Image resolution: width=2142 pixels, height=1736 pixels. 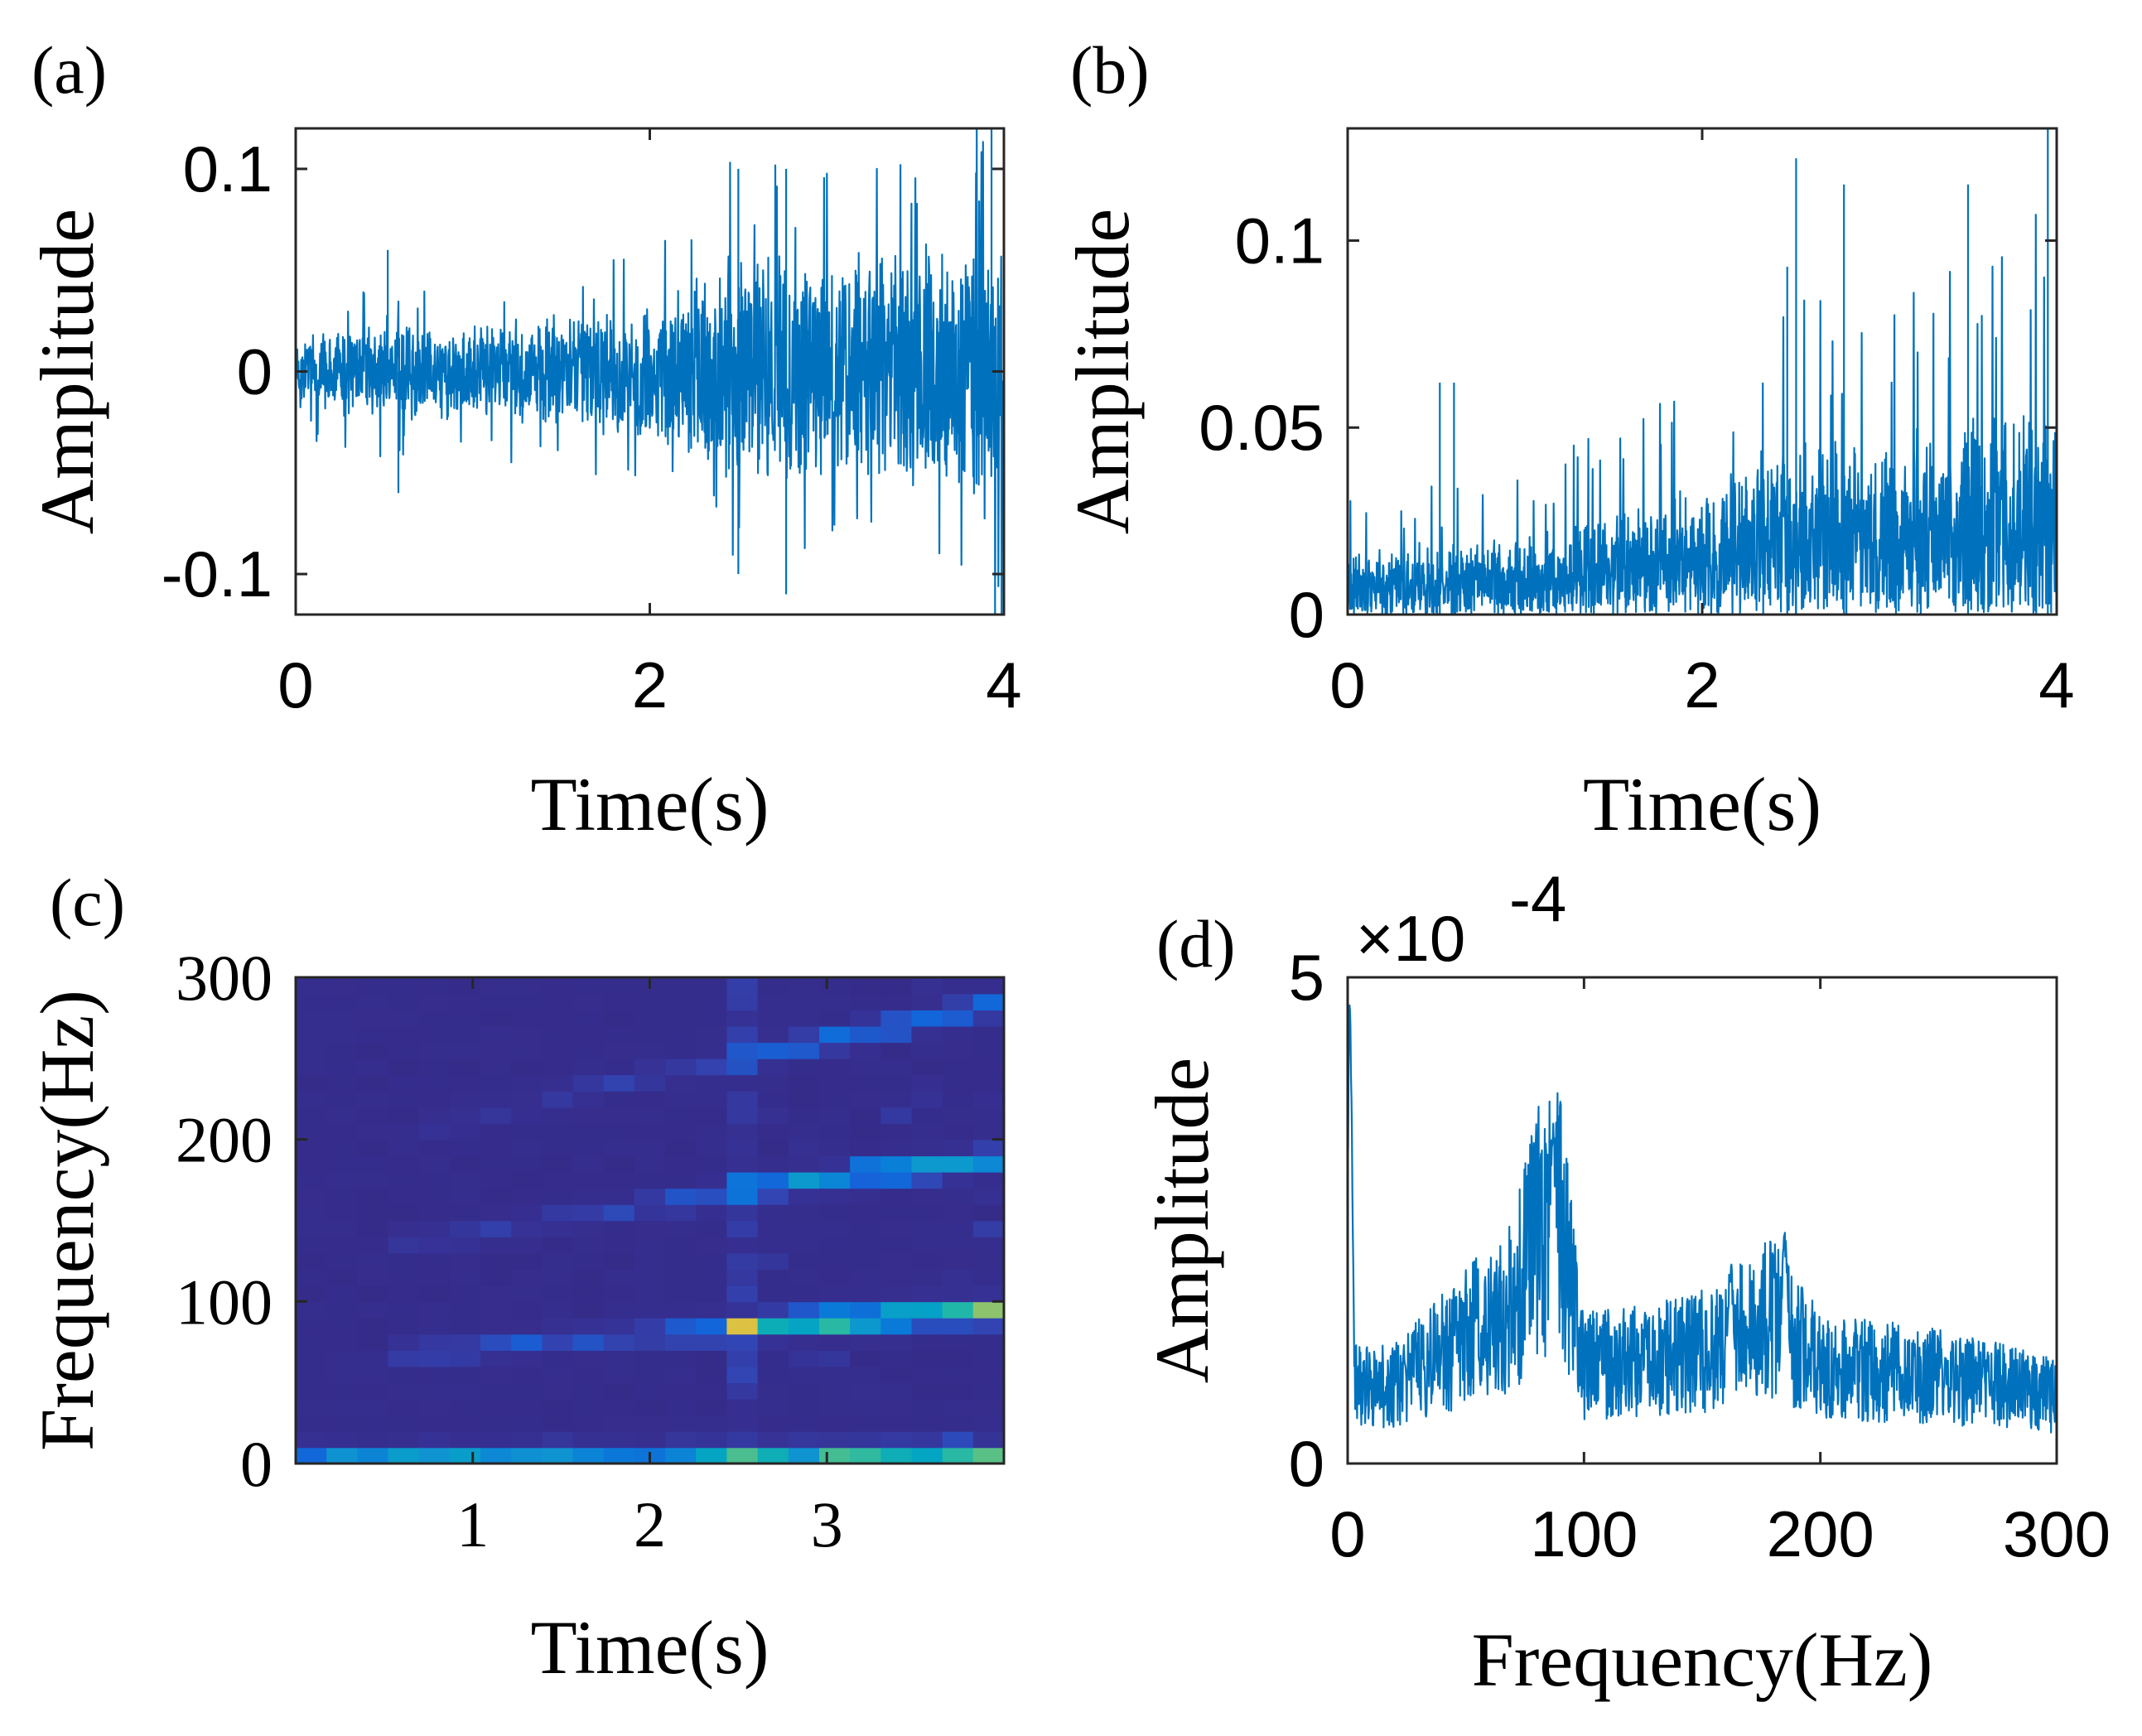 I want to click on envelope-series, so click(x=1702, y=414).